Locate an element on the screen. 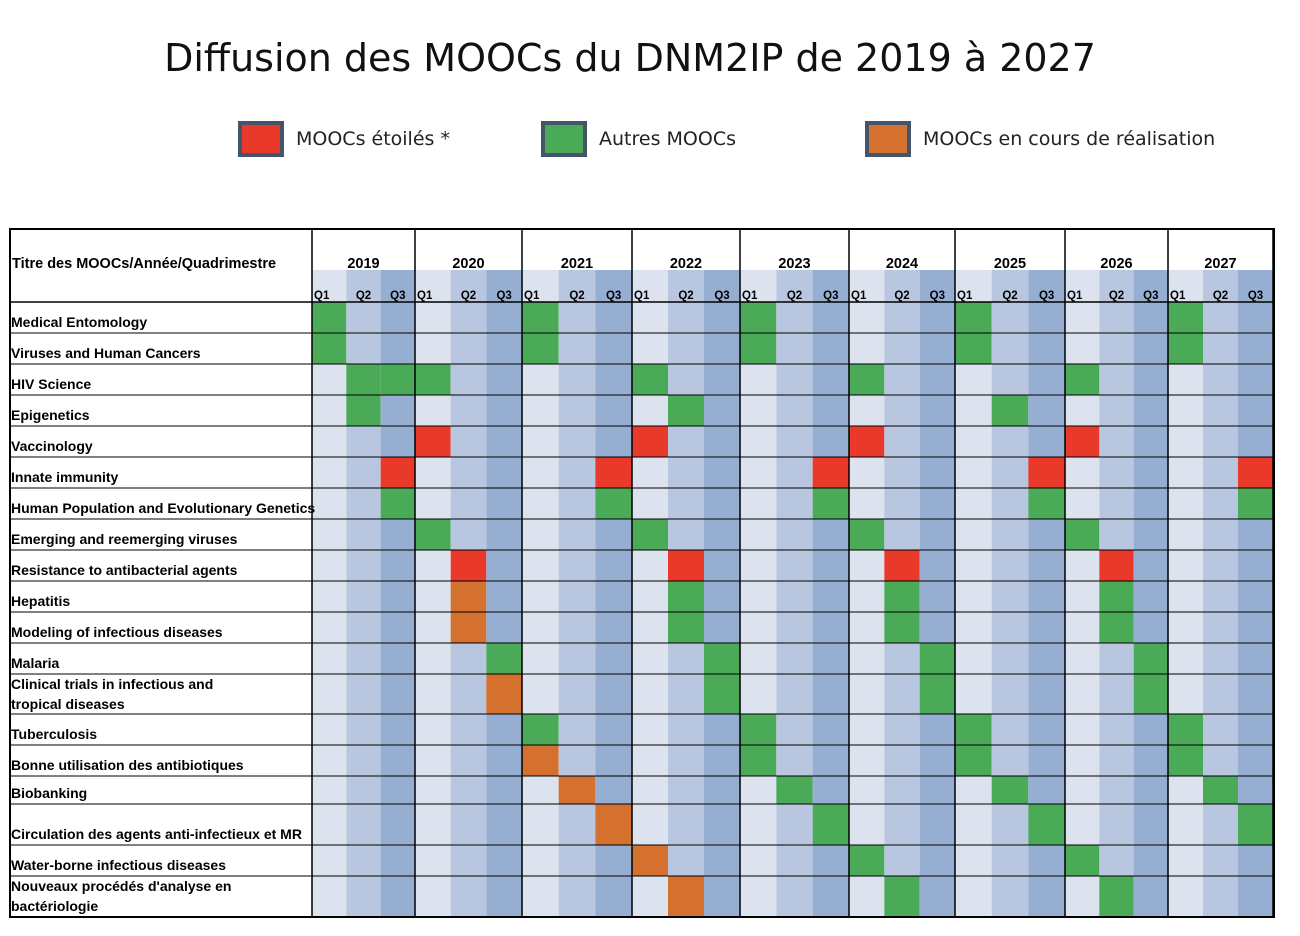 The width and height of the screenshot is (1300, 936). corner-header-label: Titre des MOOCs/Année/Quadrimestre is located at coordinates (144, 264).